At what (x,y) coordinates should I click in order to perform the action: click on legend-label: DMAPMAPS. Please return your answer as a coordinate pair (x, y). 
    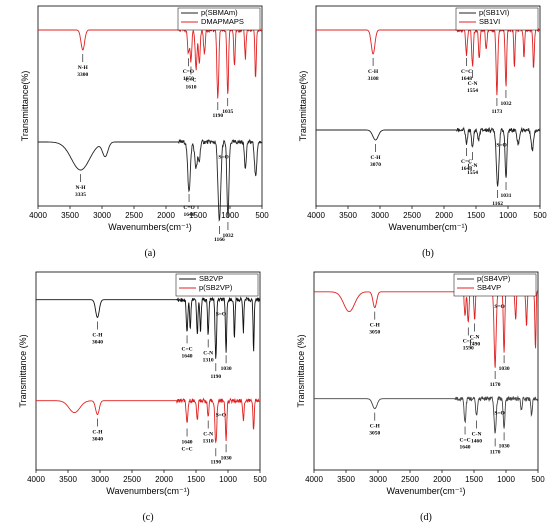
    Looking at the image, I should click on (222, 21).